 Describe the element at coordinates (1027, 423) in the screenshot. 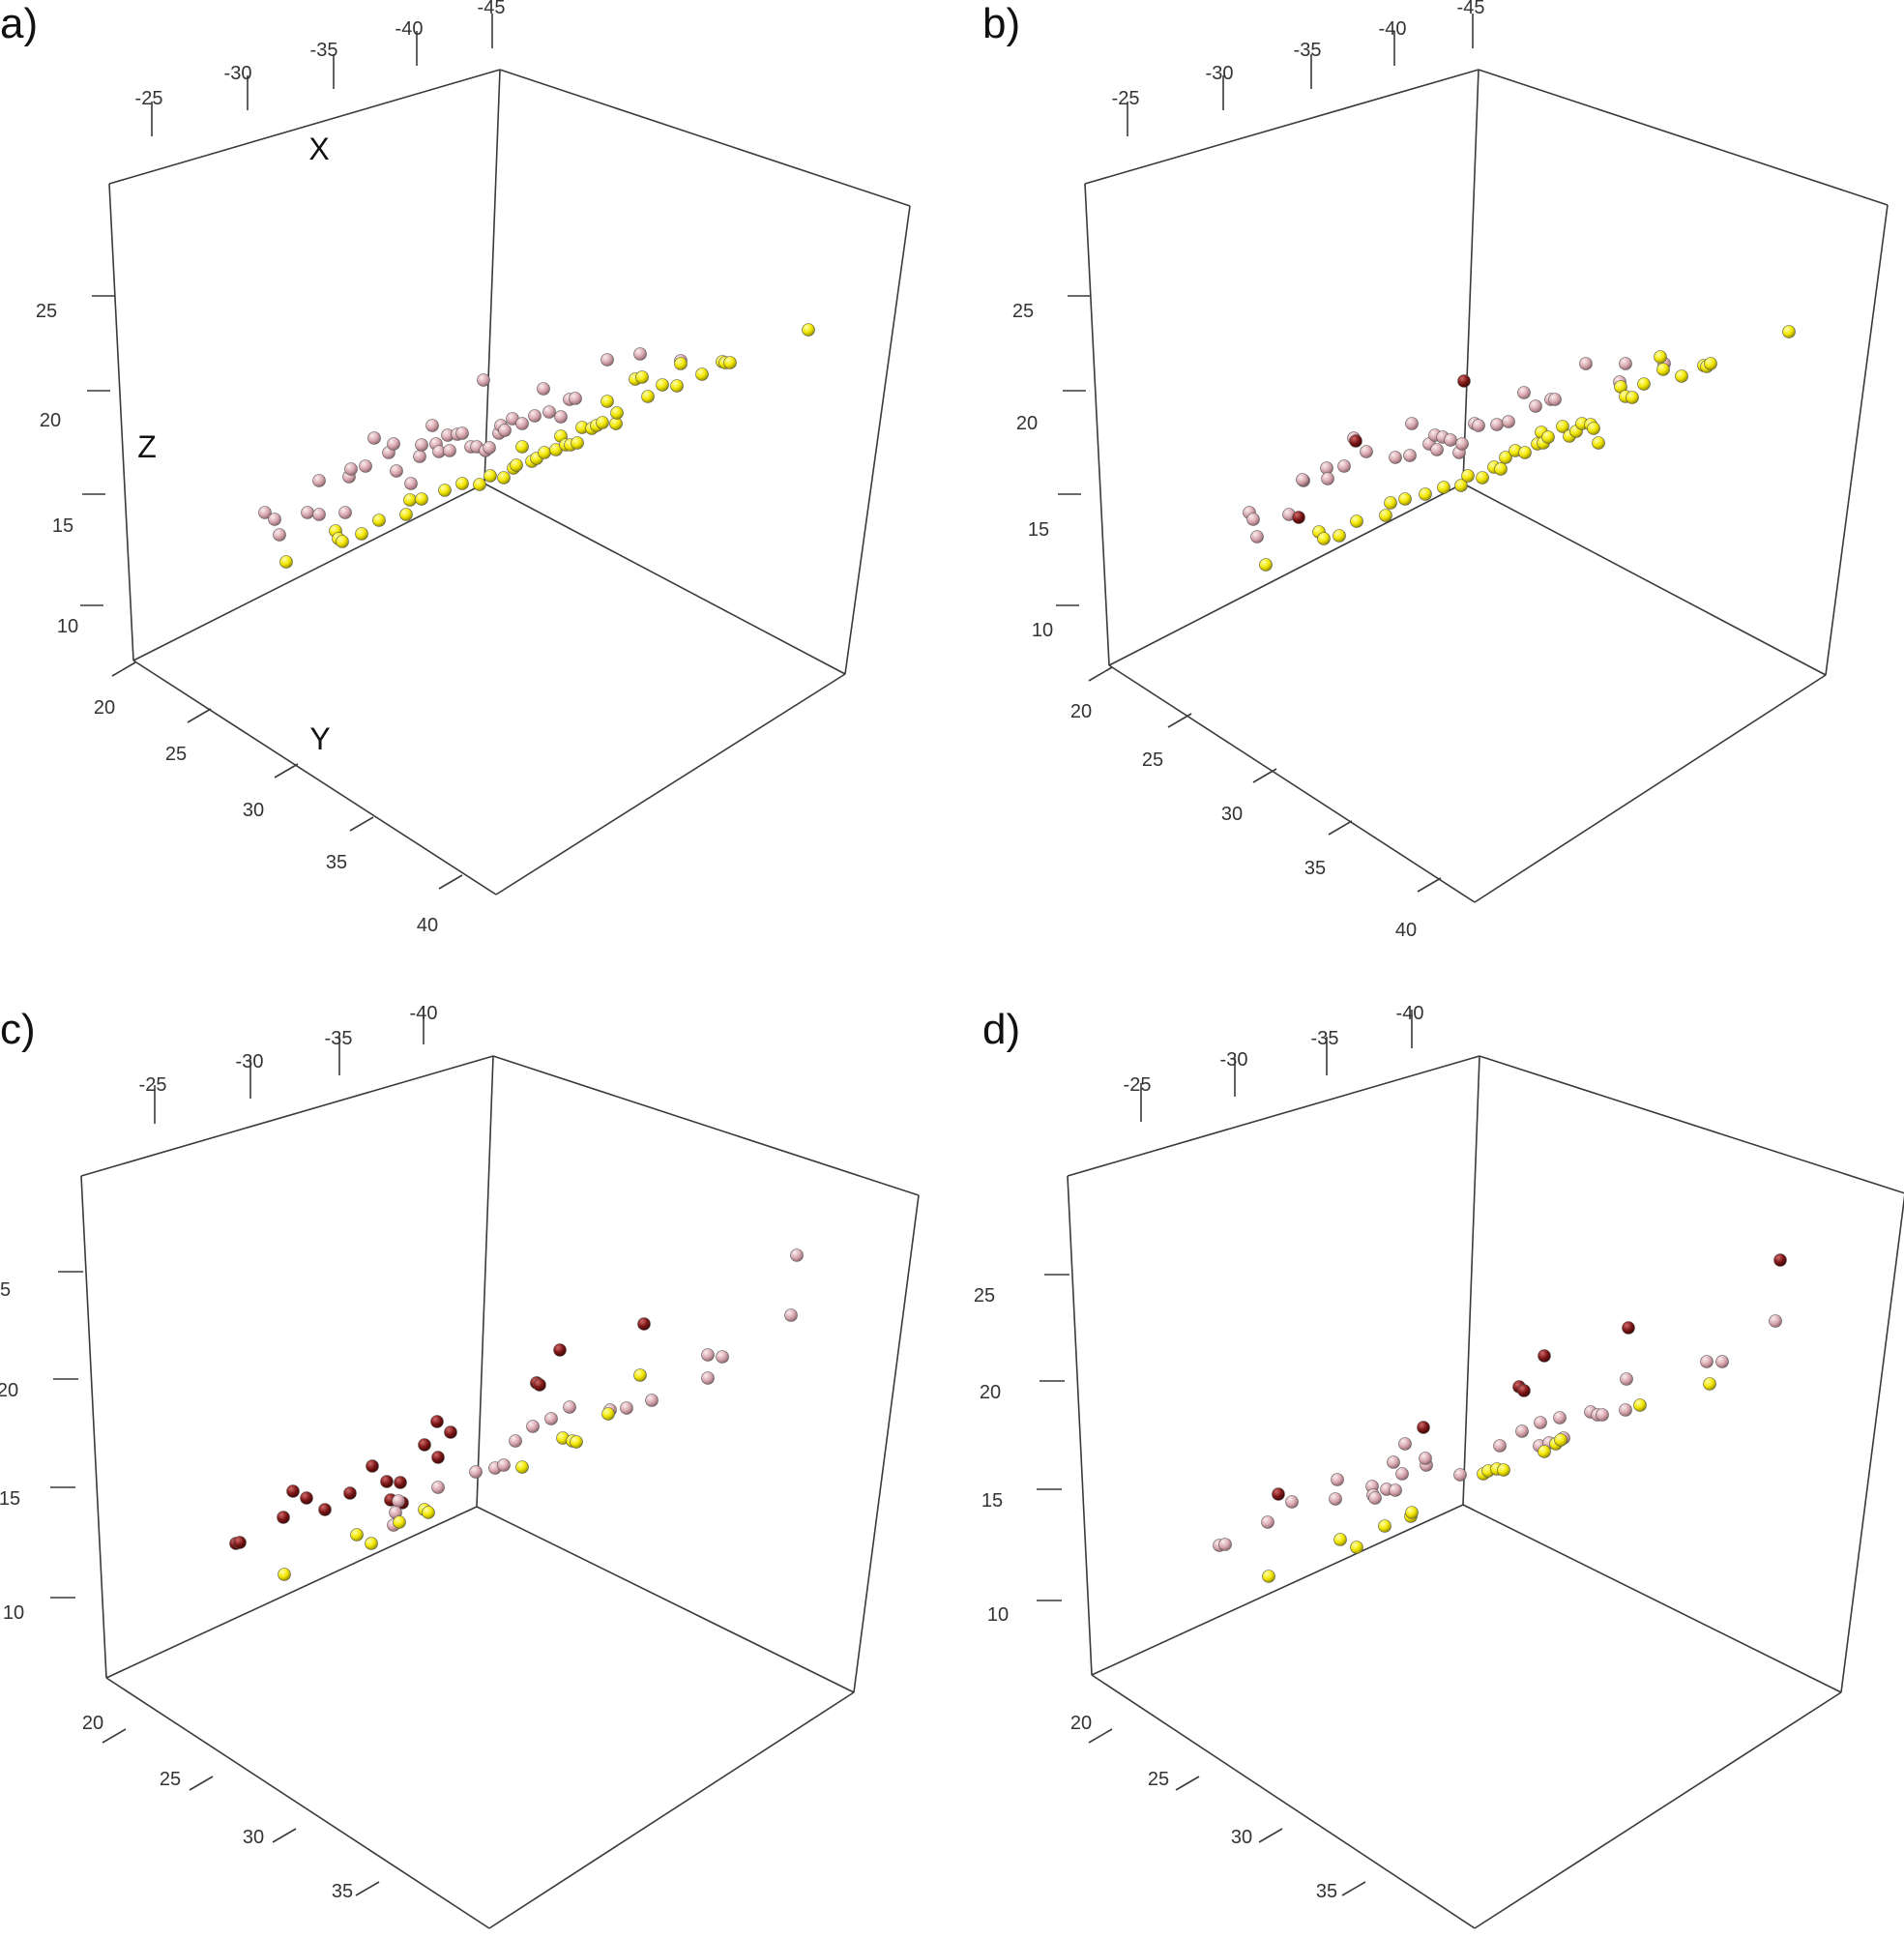

I see `panel-b-z-tick-label: 20` at that location.